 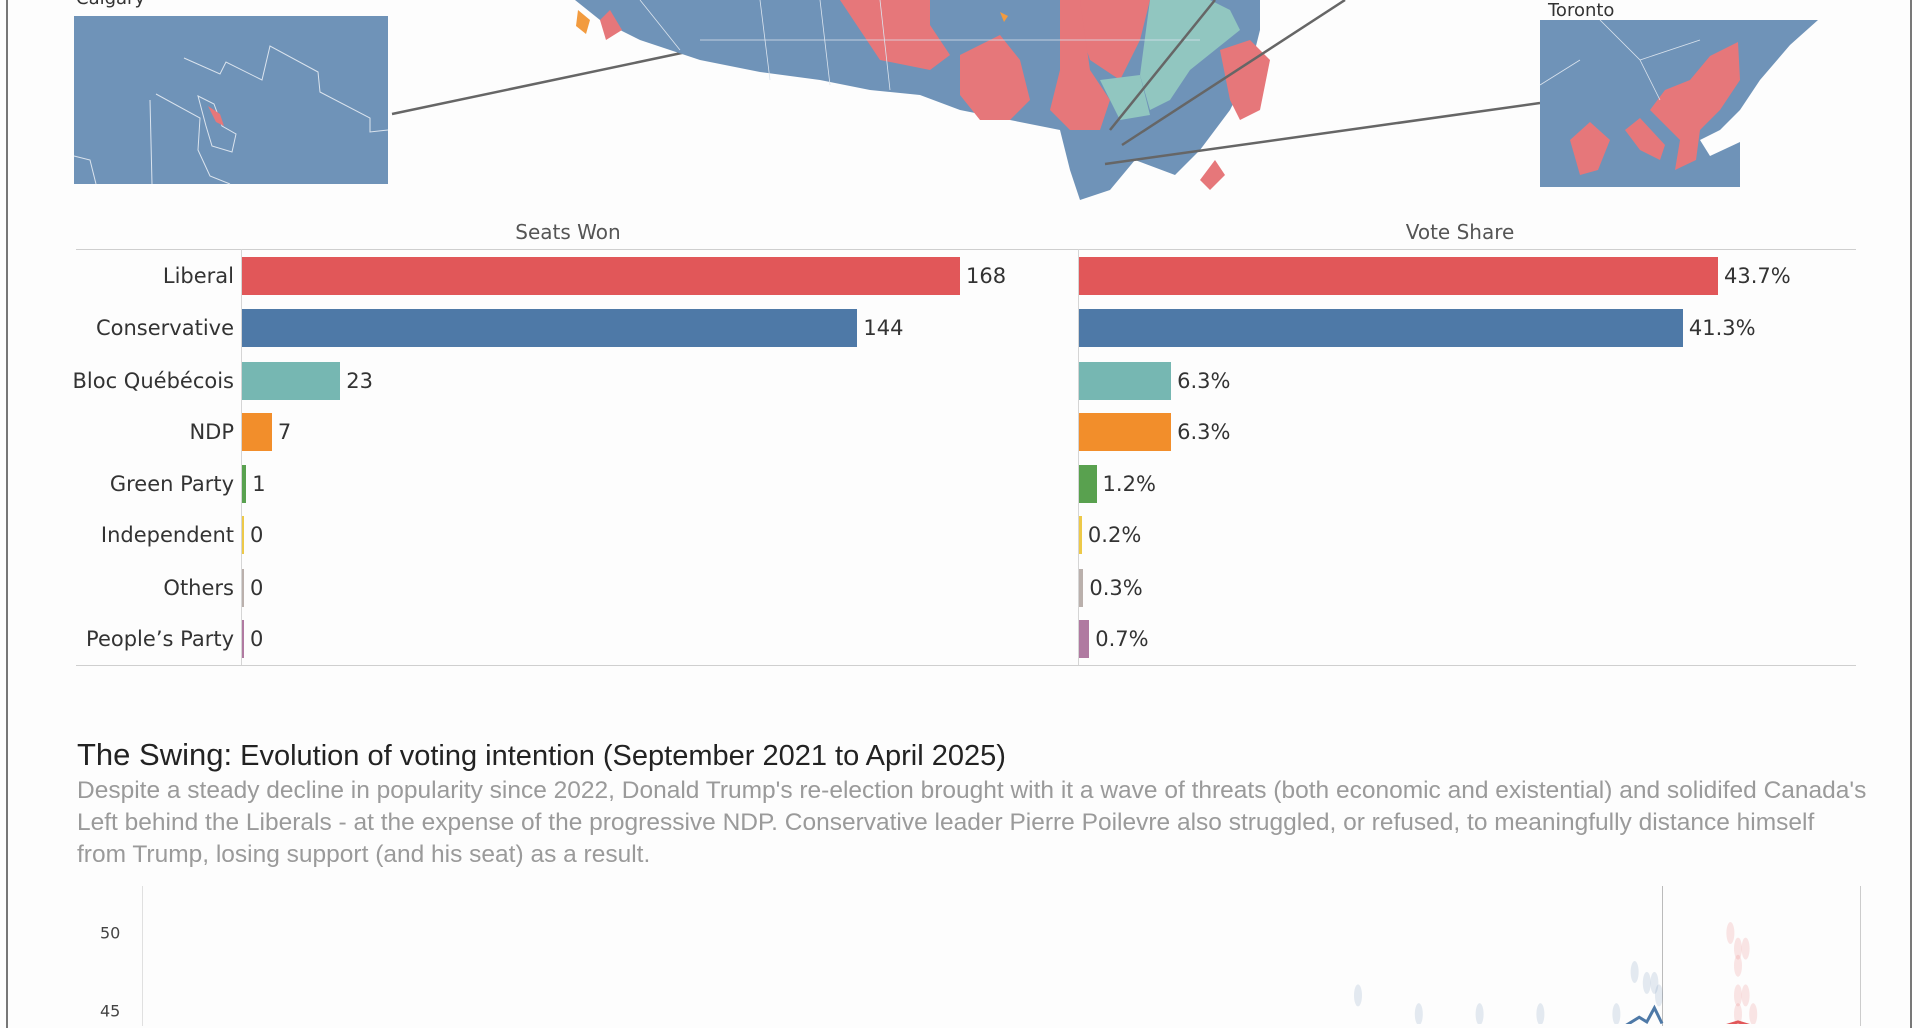 What do you see at coordinates (986, 276) in the screenshot?
I see `seats-value-liberal: 168` at bounding box center [986, 276].